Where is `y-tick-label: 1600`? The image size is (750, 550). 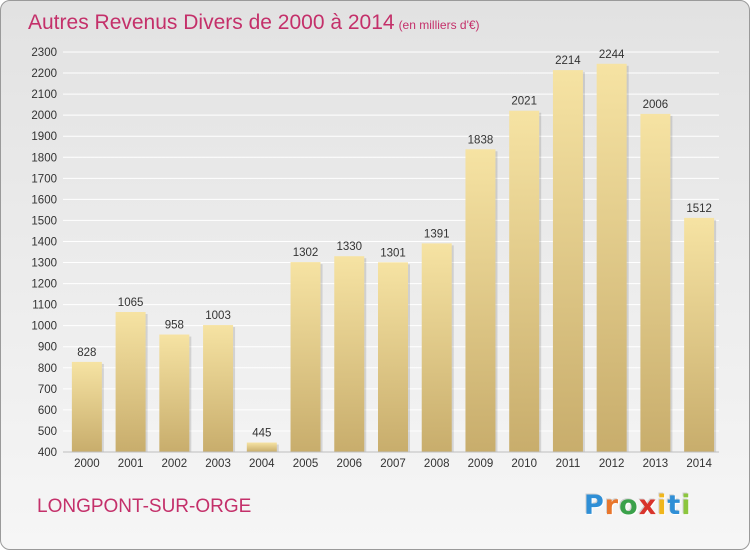
y-tick-label: 1600 is located at coordinates (44, 200).